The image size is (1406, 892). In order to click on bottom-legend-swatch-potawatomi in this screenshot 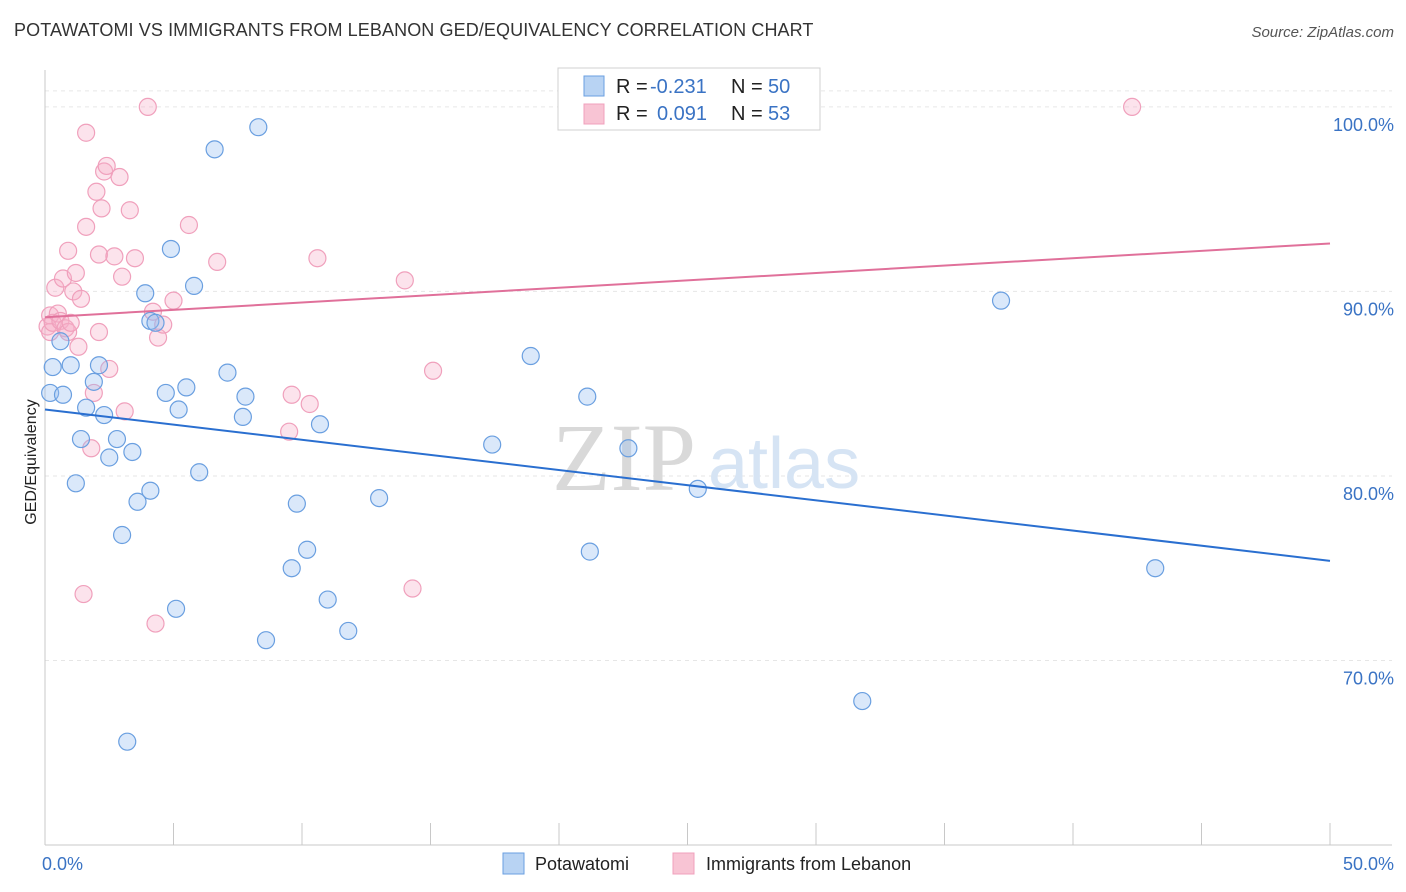, I will do `click(513, 863)`.